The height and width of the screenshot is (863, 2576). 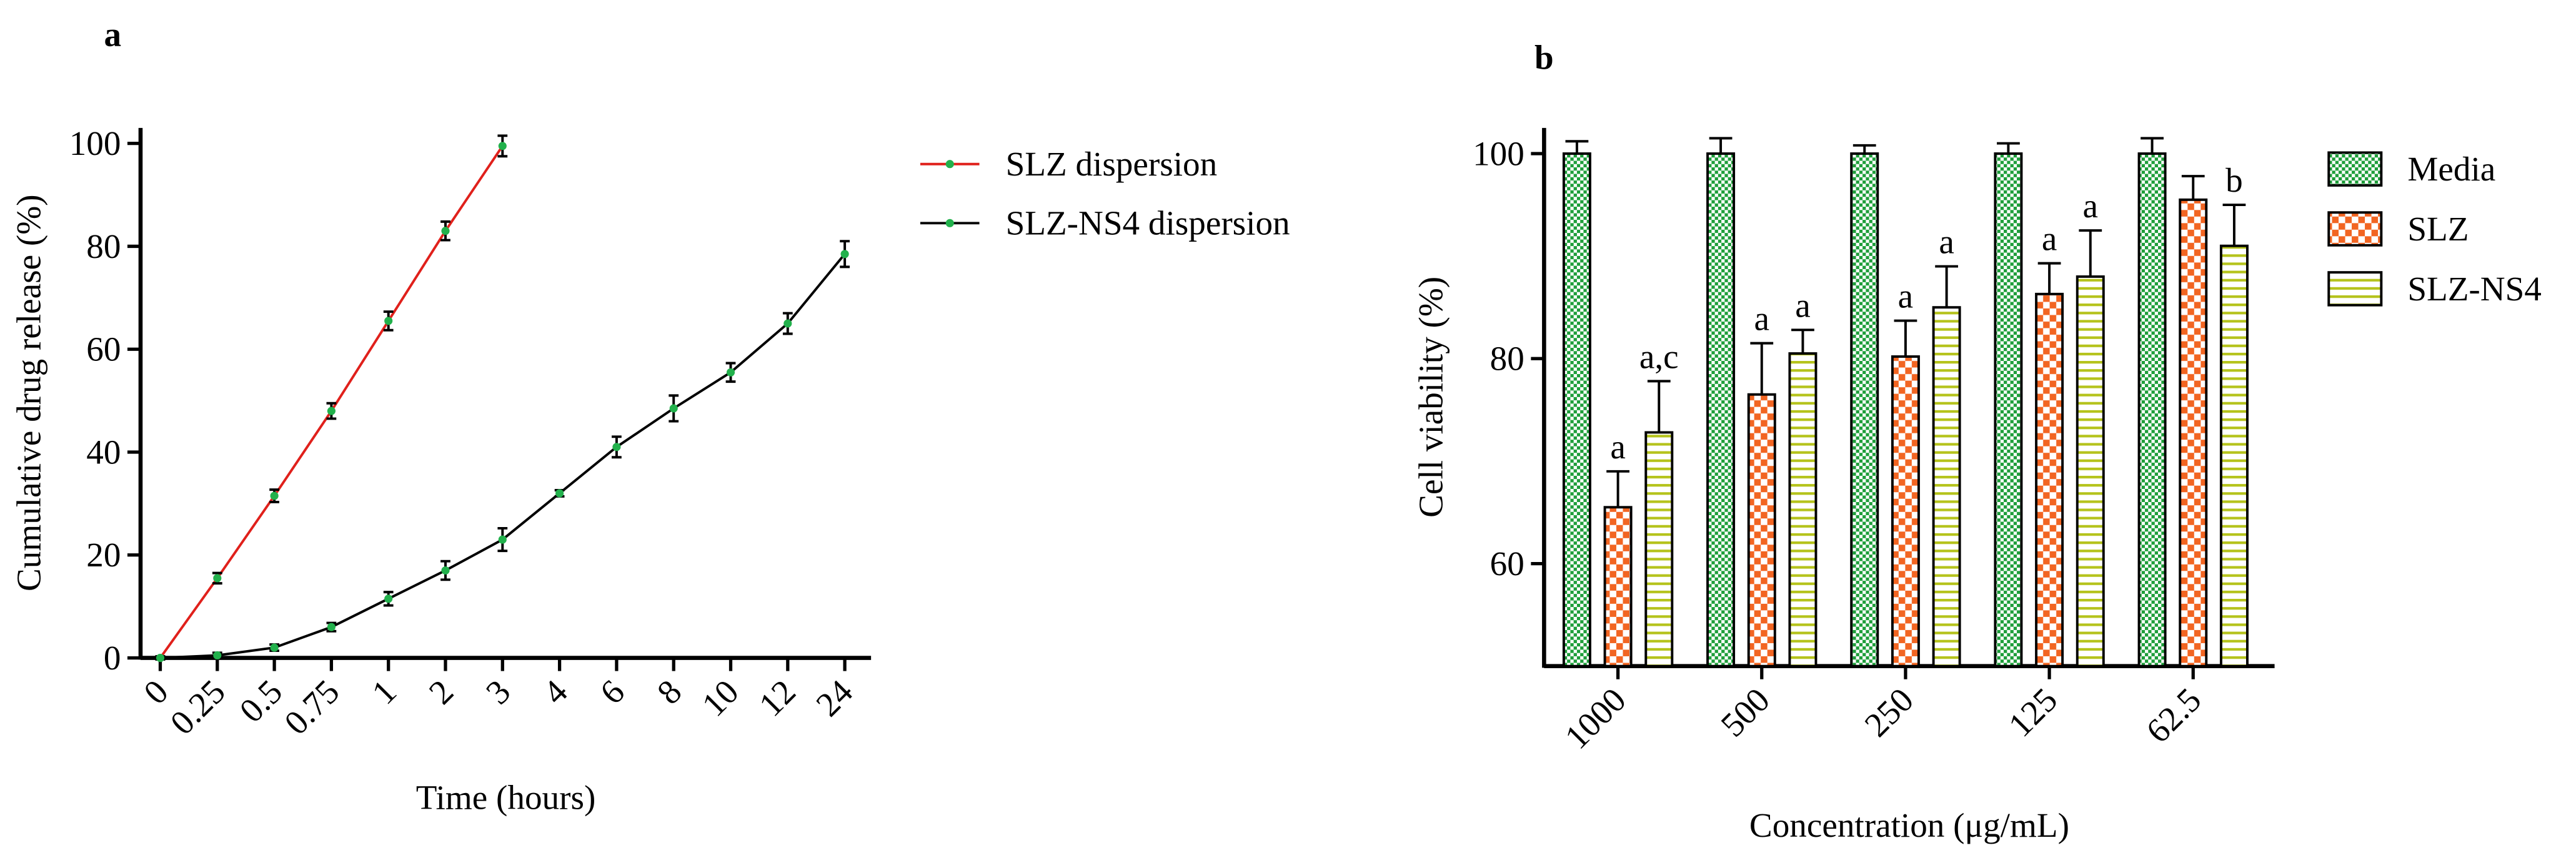 I want to click on x-tick-label: 4, so click(x=555, y=692).